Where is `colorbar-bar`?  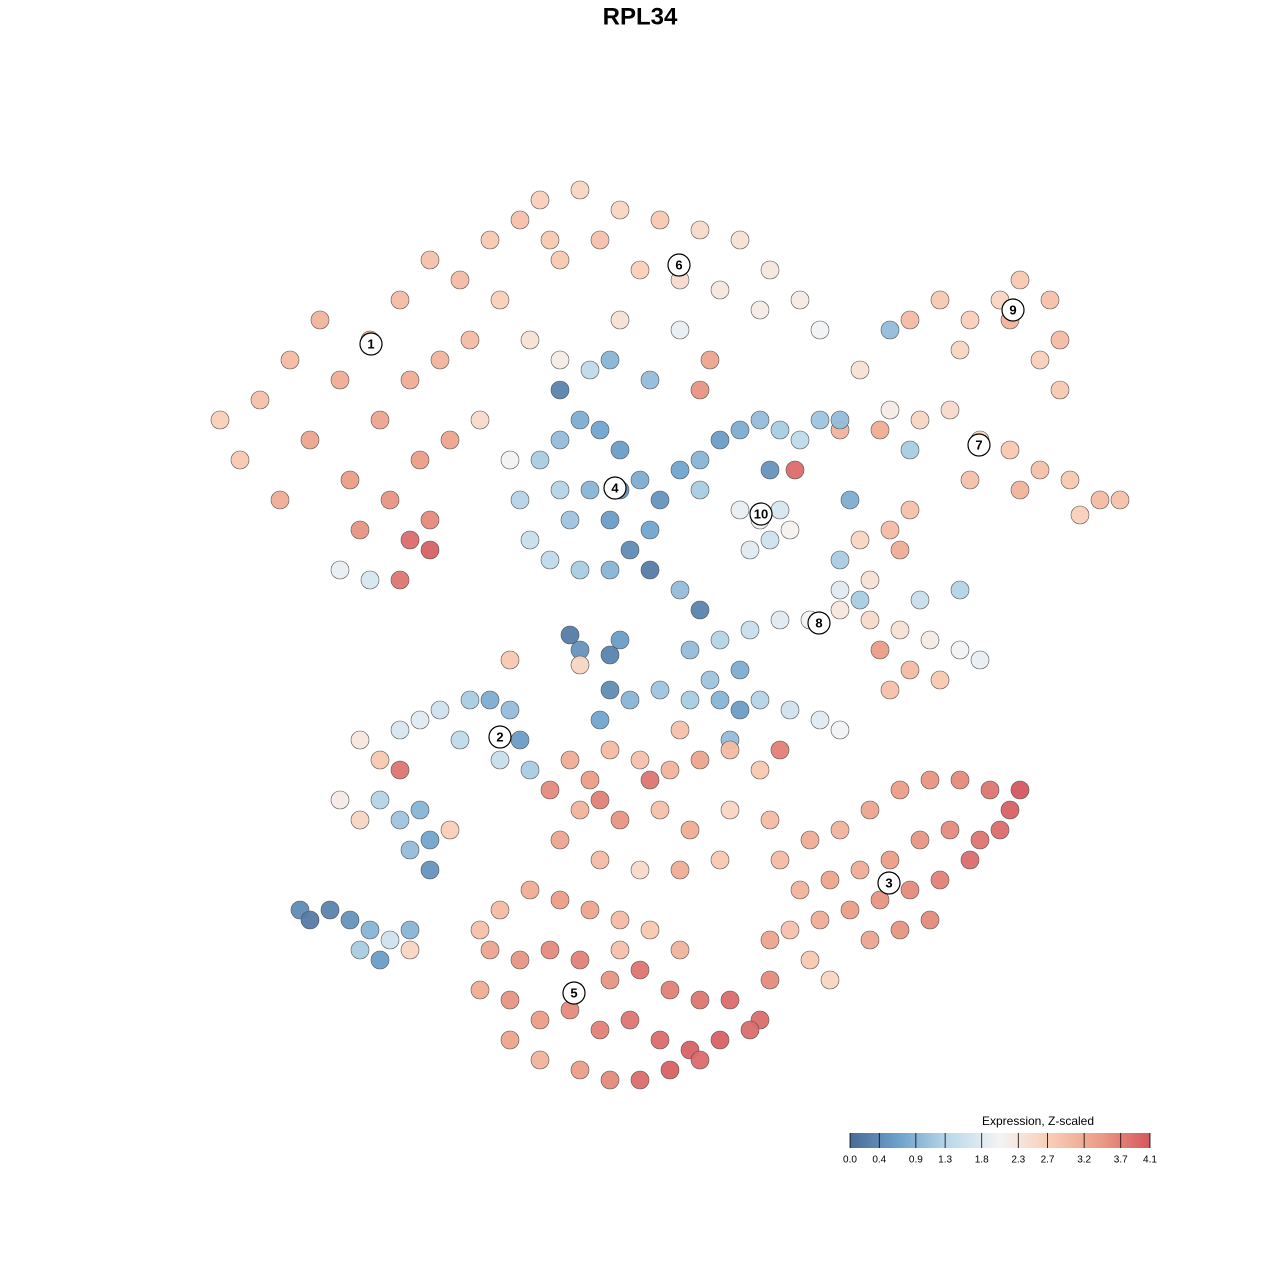 colorbar-bar is located at coordinates (1000, 1140).